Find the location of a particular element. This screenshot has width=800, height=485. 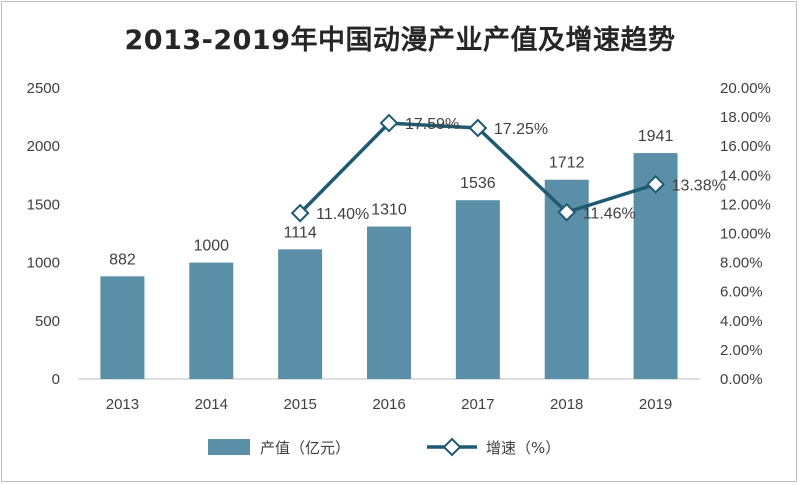

y-left-tick-label: 2000 is located at coordinates (43, 146).